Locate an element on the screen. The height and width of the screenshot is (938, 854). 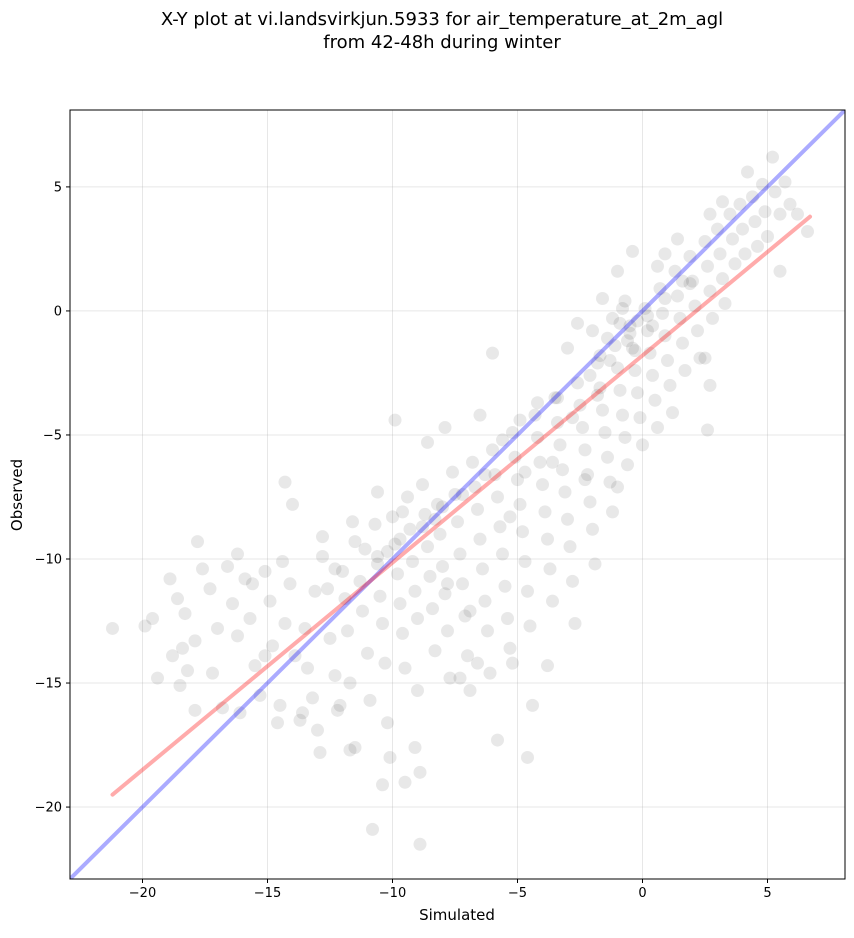
x-axis-label: Simulated is located at coordinates (457, 915).